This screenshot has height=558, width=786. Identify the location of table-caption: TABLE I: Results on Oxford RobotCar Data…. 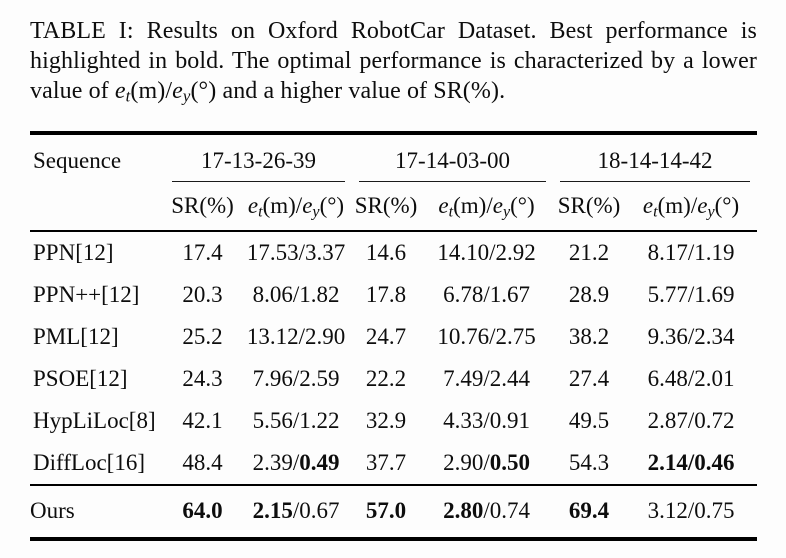
(393, 61).